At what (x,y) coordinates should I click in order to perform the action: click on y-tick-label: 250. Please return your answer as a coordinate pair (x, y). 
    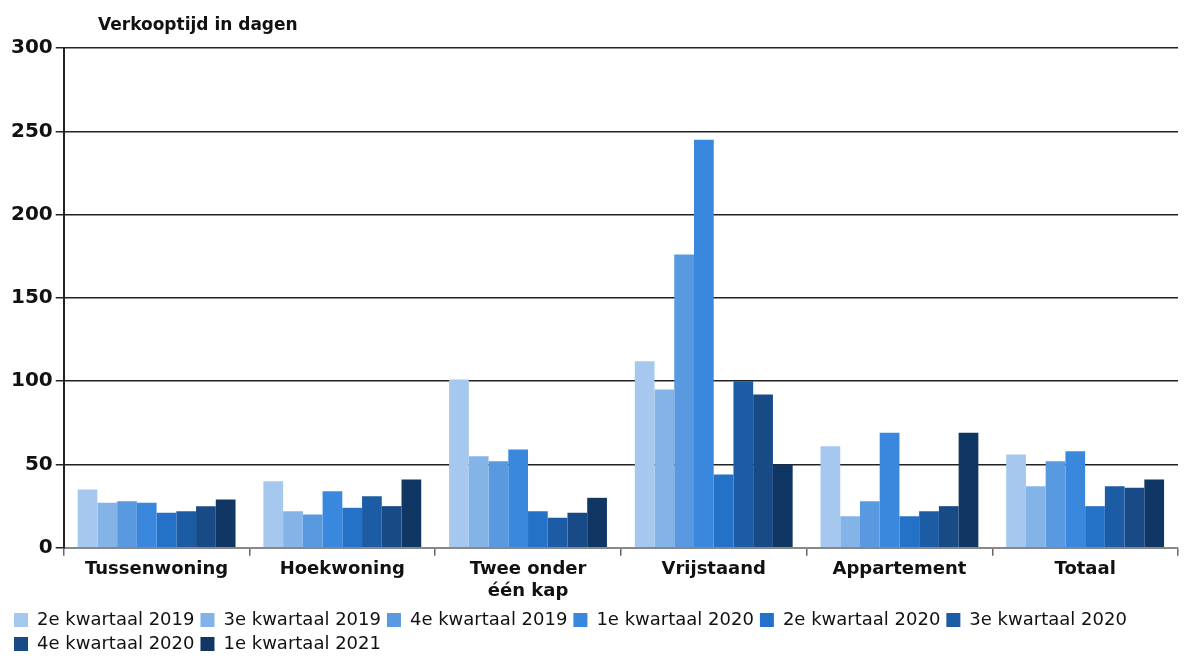
    Looking at the image, I should click on (32, 129).